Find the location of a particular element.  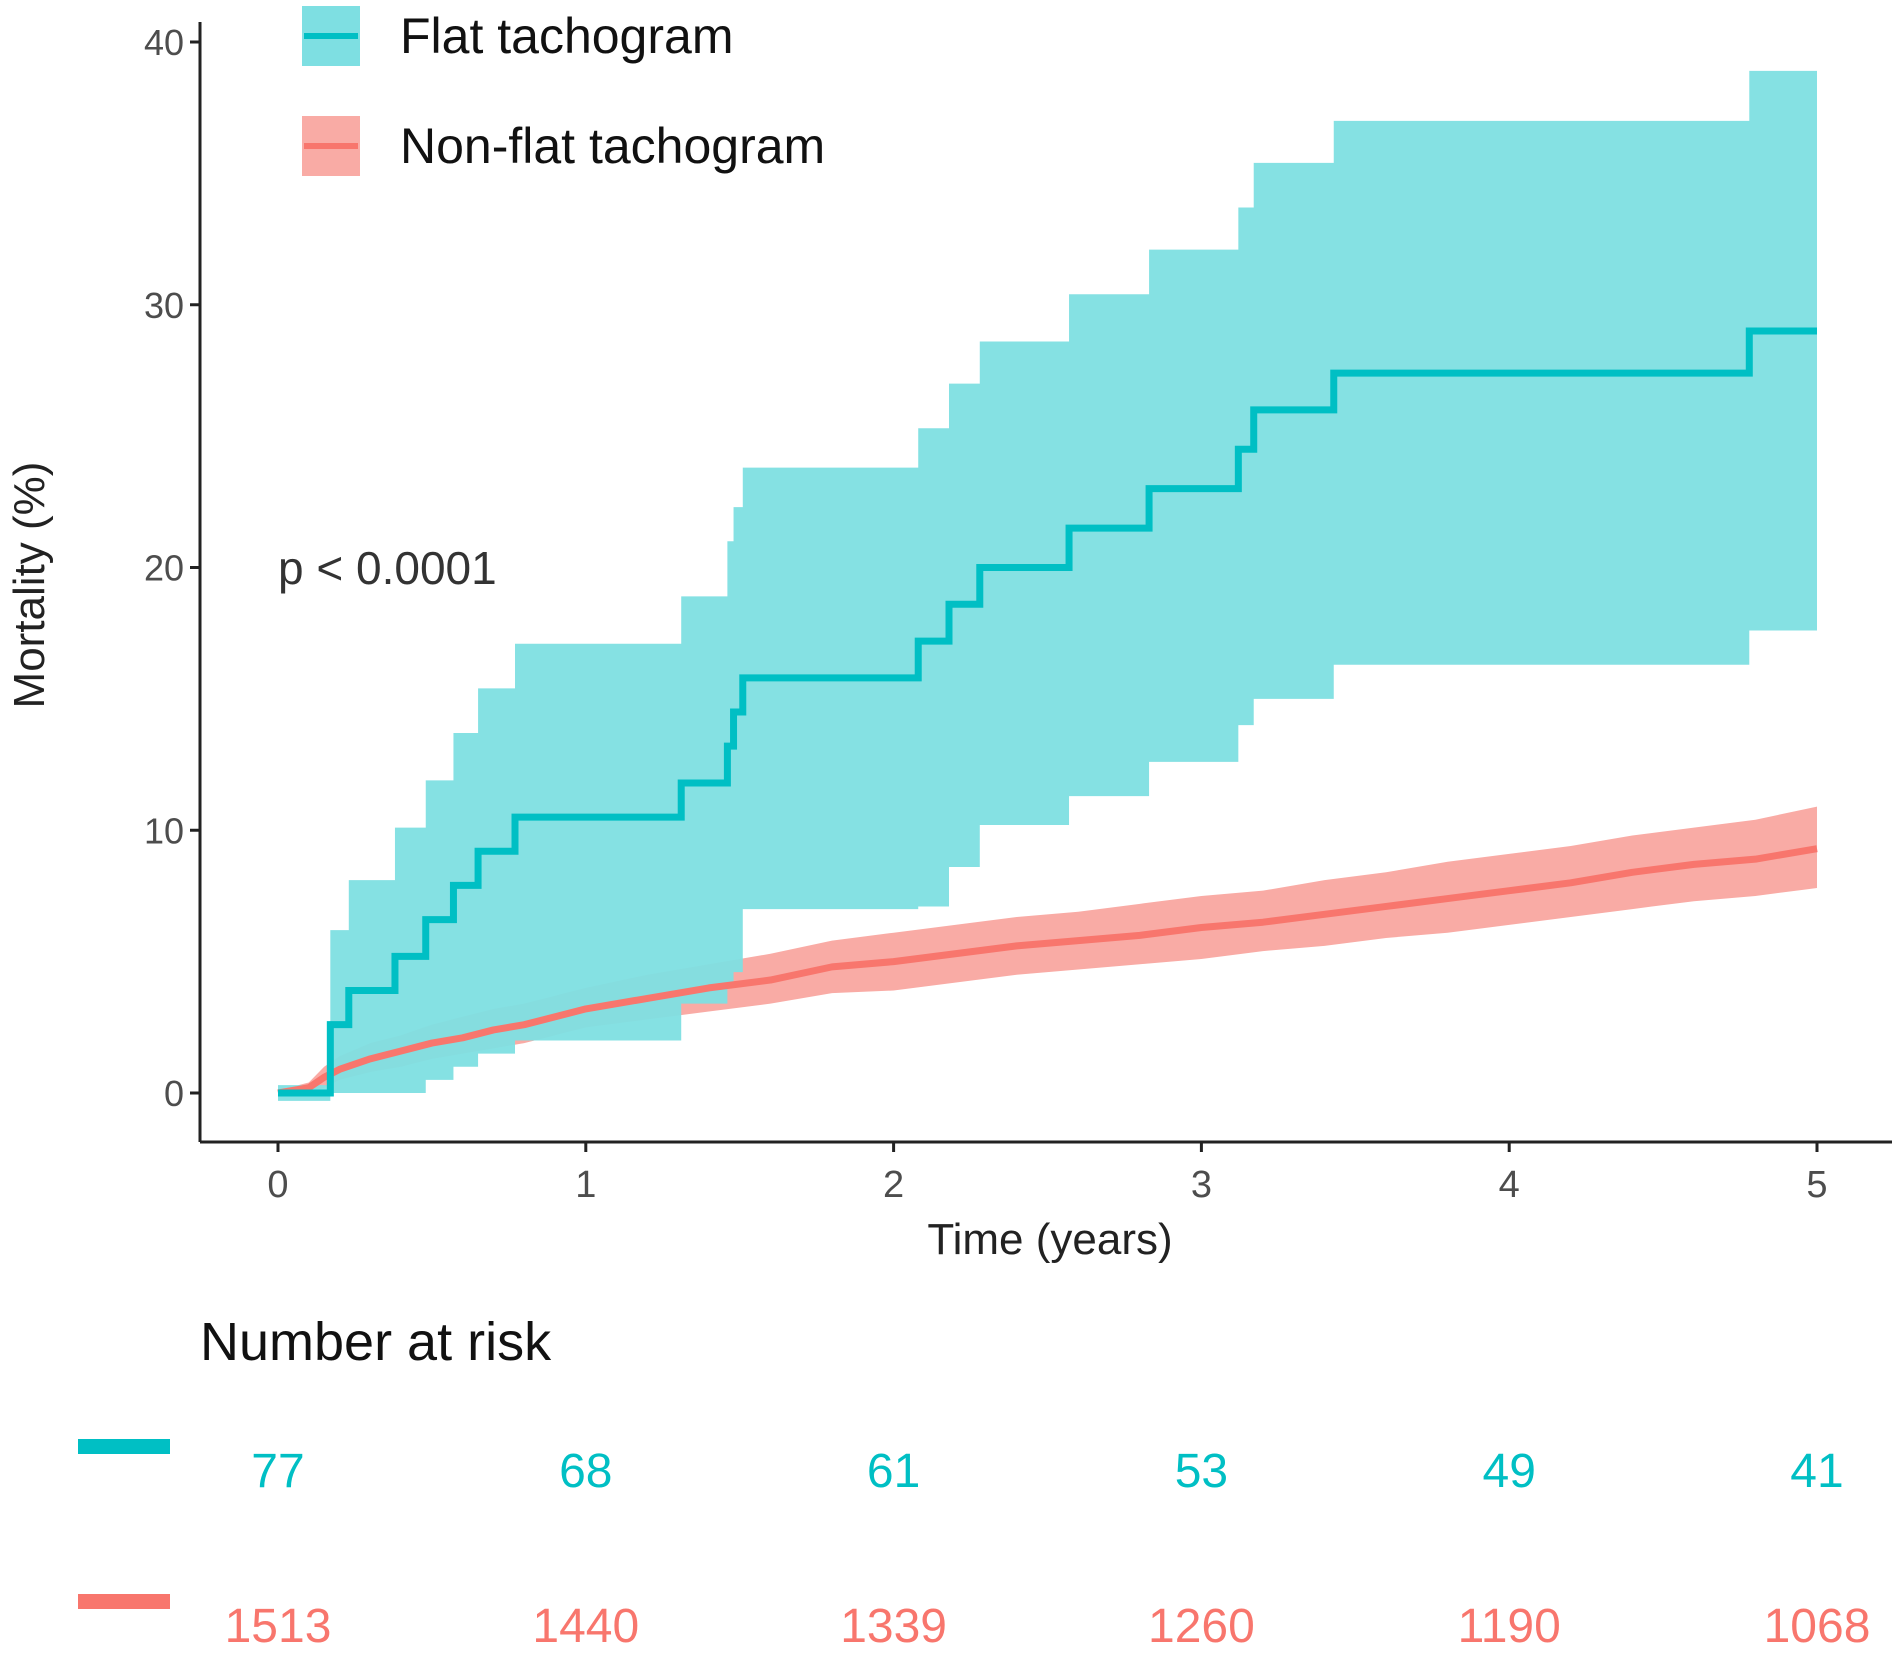

y-tick-label: 20 is located at coordinates (164, 568).